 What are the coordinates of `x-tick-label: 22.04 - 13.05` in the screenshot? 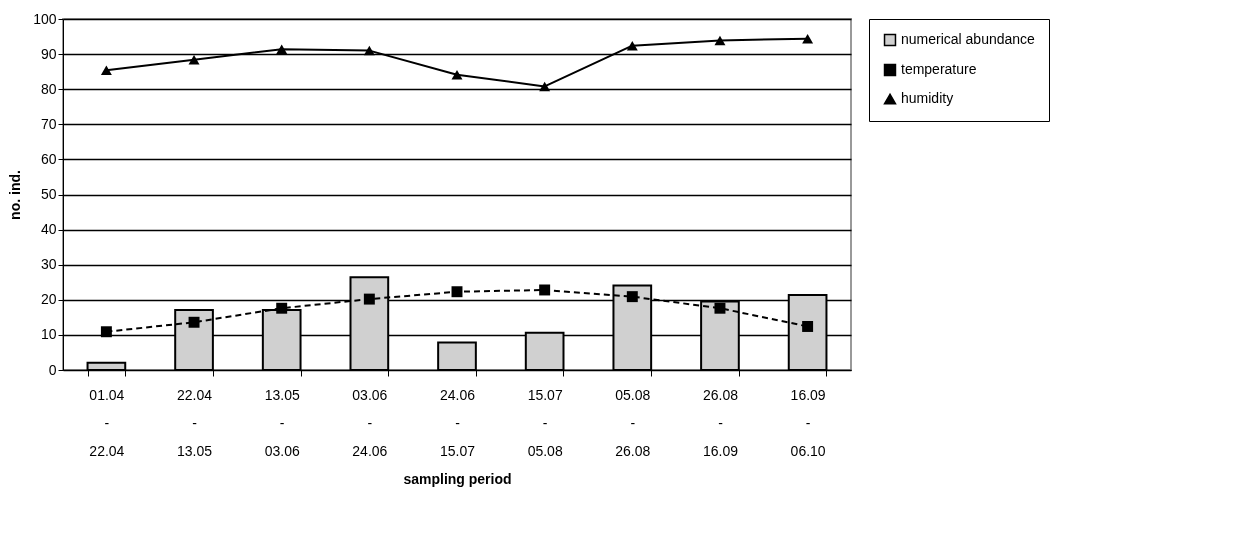 It's located at (195, 422).